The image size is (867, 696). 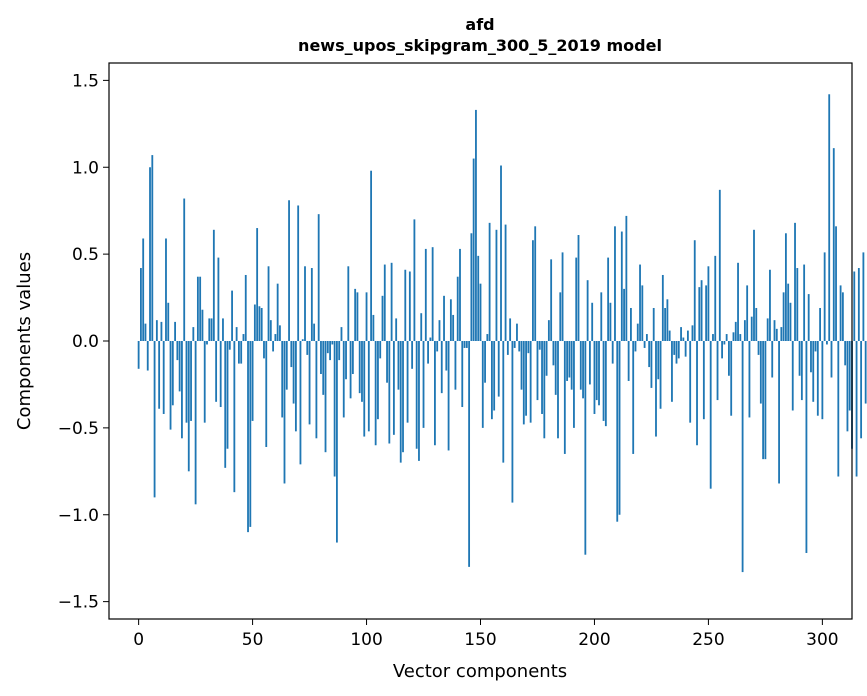 I want to click on y-axis-label: Components values, so click(x=24, y=341).